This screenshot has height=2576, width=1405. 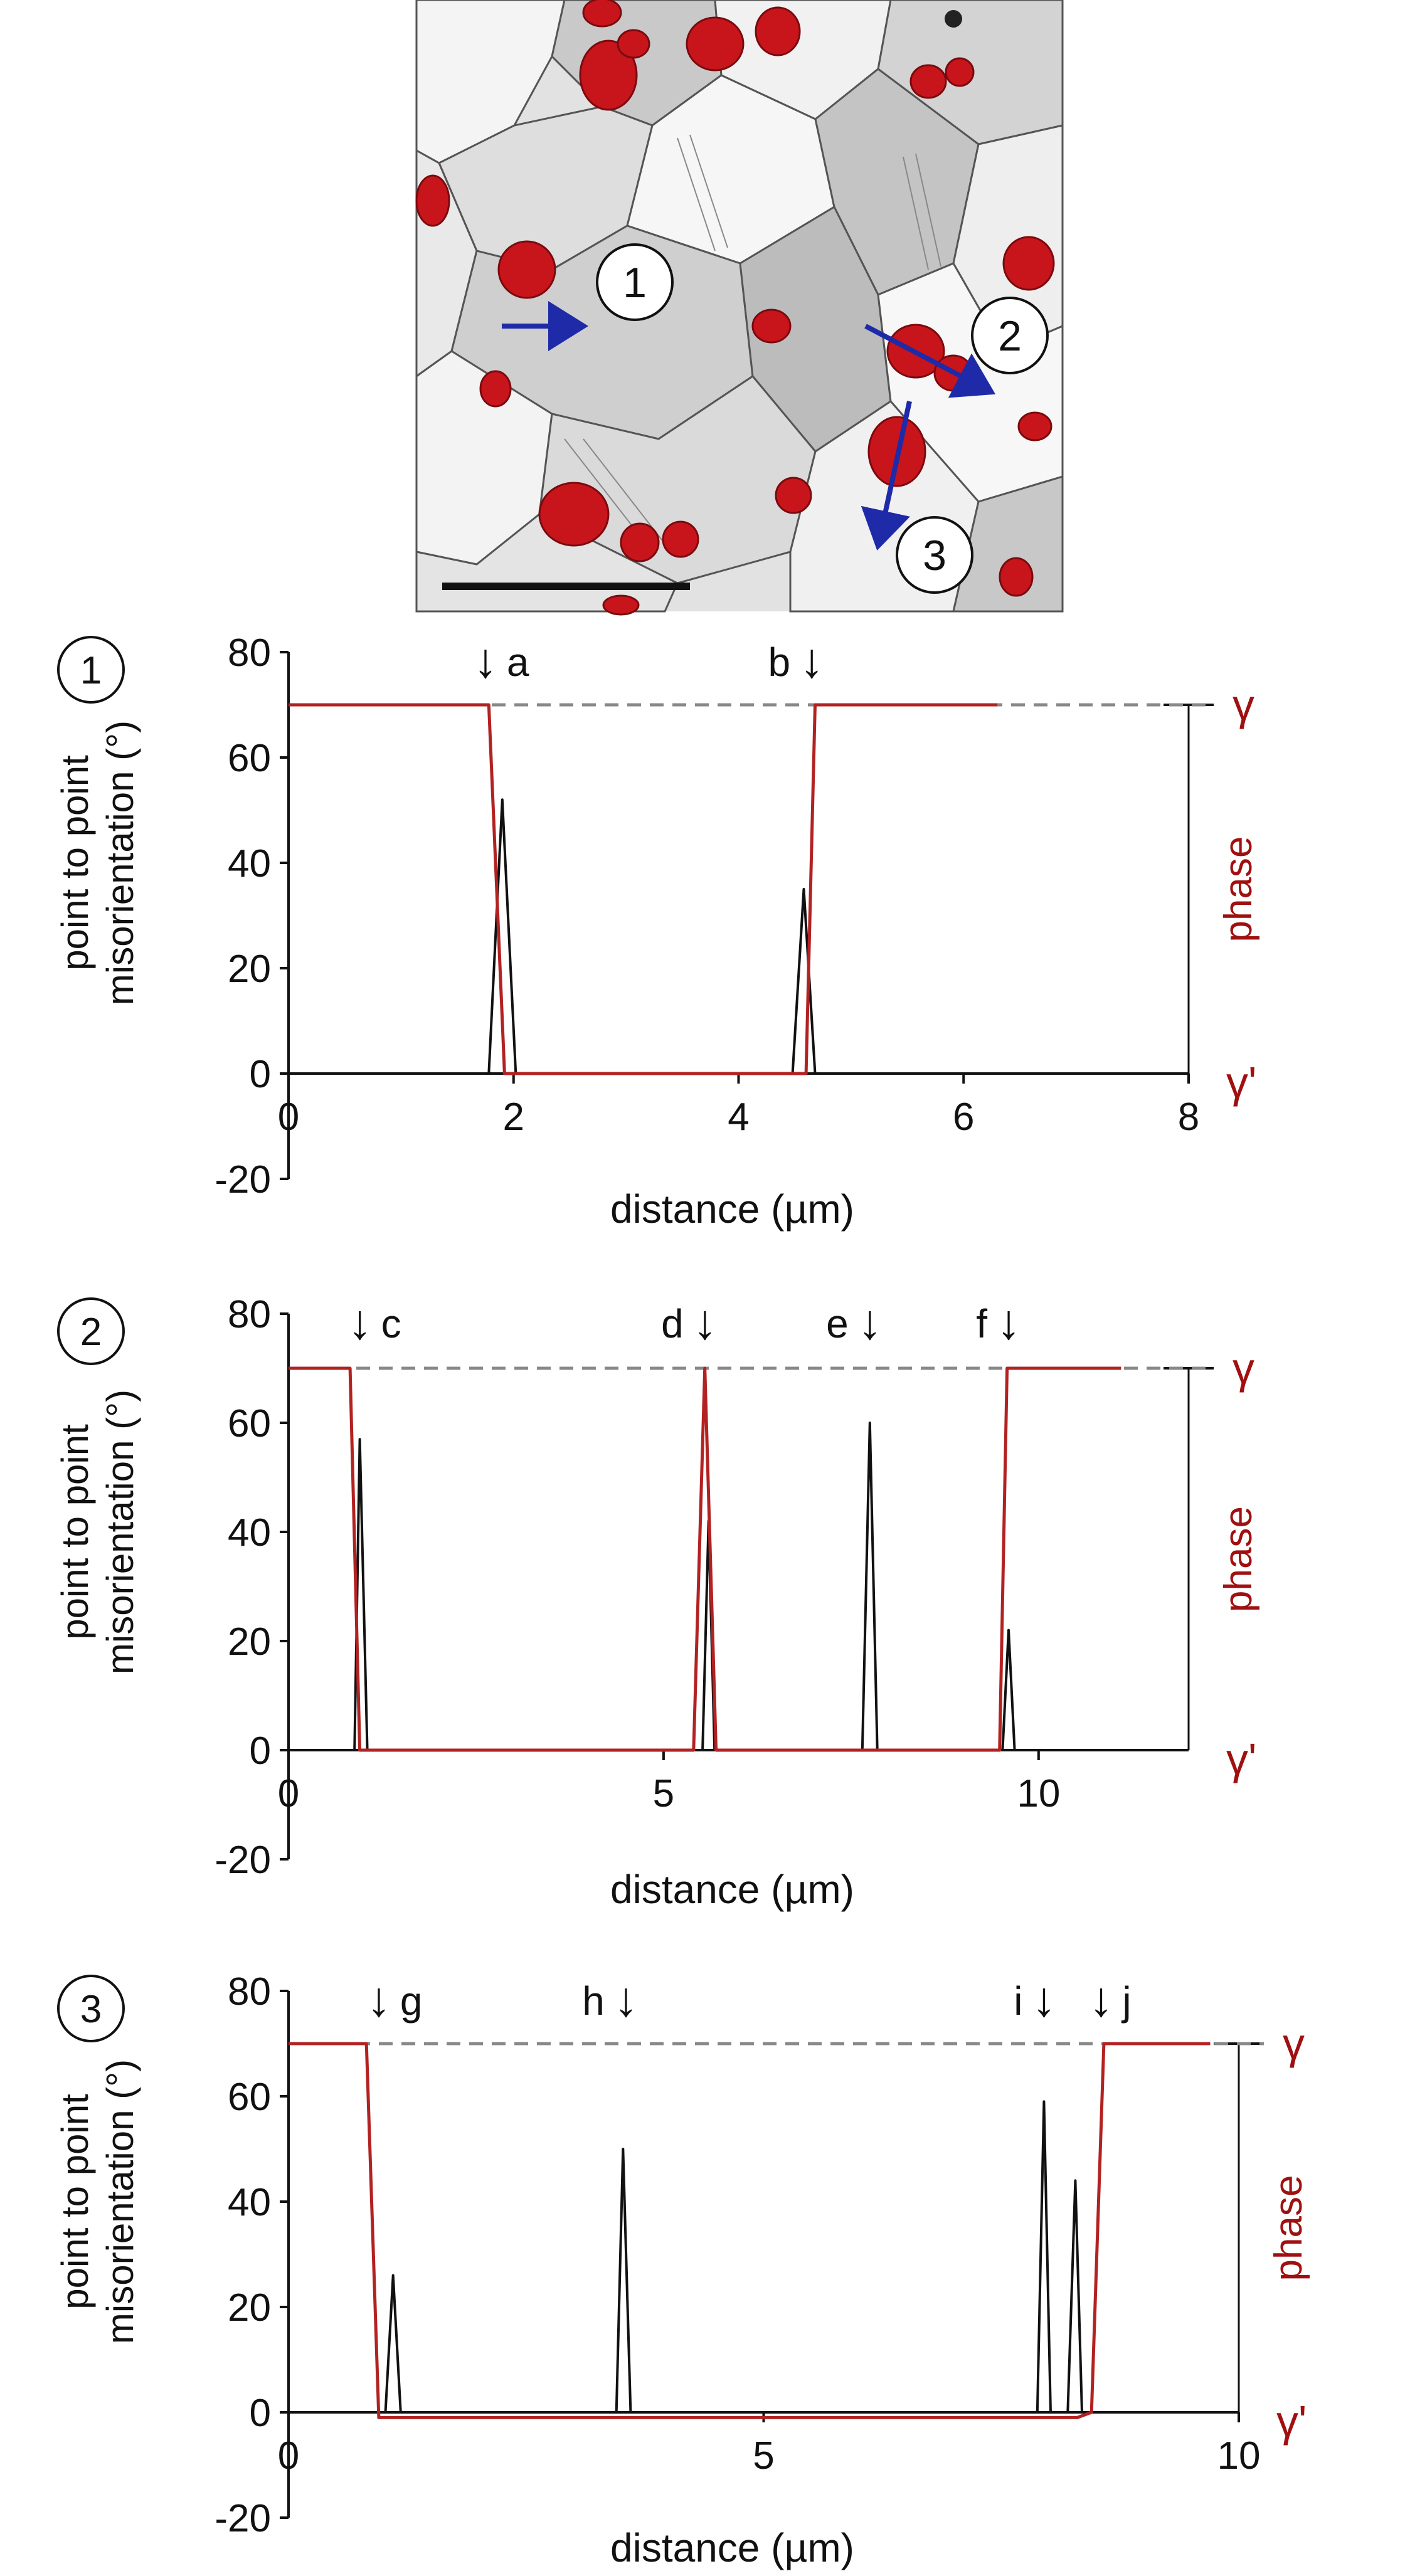 I want to click on annotation-label: b, so click(x=779, y=662).